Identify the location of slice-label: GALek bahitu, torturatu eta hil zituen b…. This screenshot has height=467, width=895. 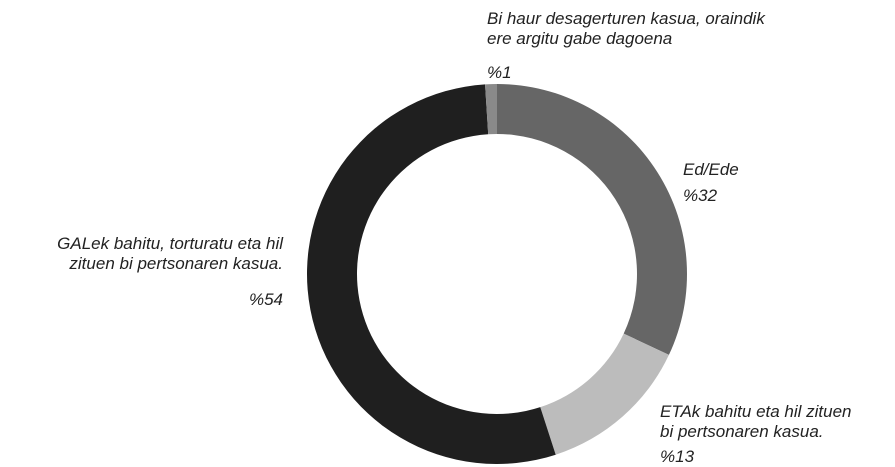
(170, 253).